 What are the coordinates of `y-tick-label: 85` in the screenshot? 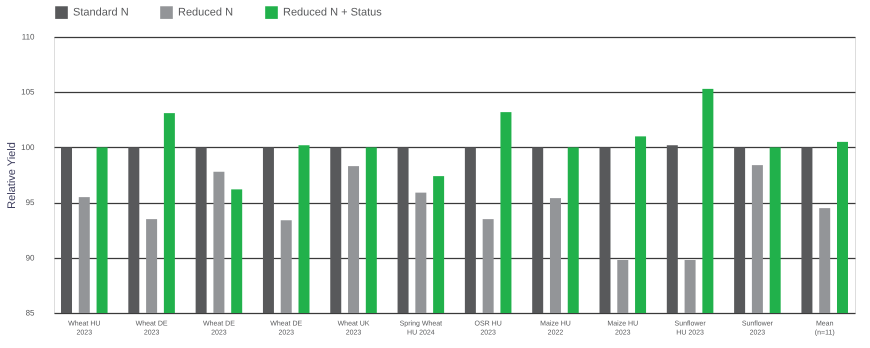 It's located at (31, 313).